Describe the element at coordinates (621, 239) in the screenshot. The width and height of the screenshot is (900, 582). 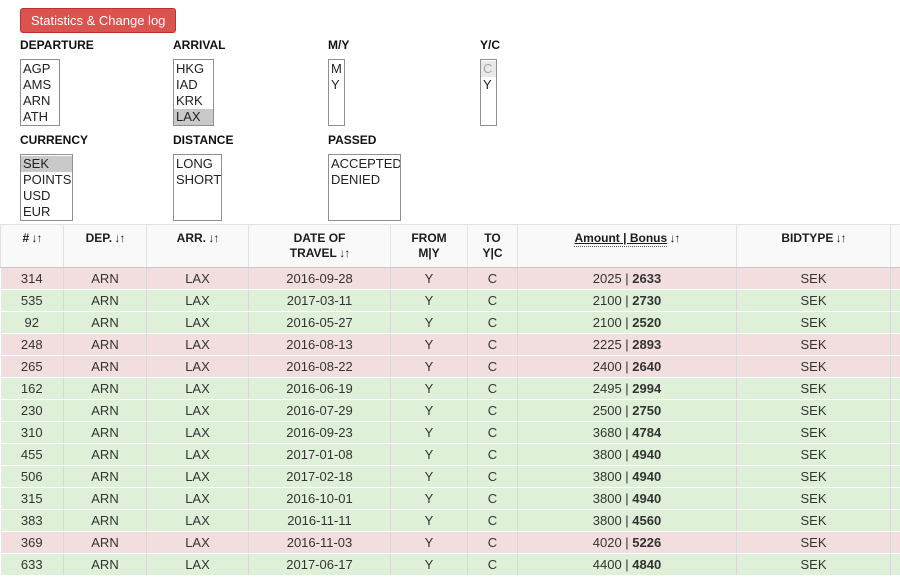
I see `column-label-amount: Amount | Bonus` at that location.